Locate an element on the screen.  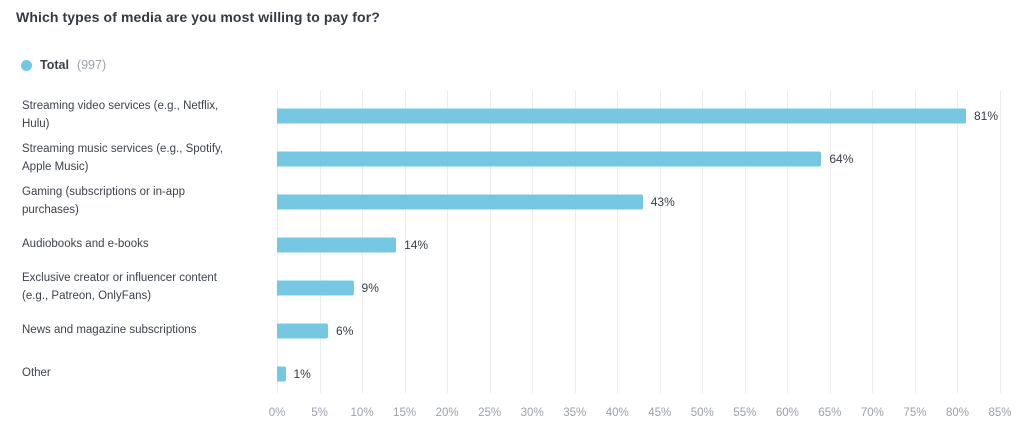
bar-track: 64% is located at coordinates (638, 158).